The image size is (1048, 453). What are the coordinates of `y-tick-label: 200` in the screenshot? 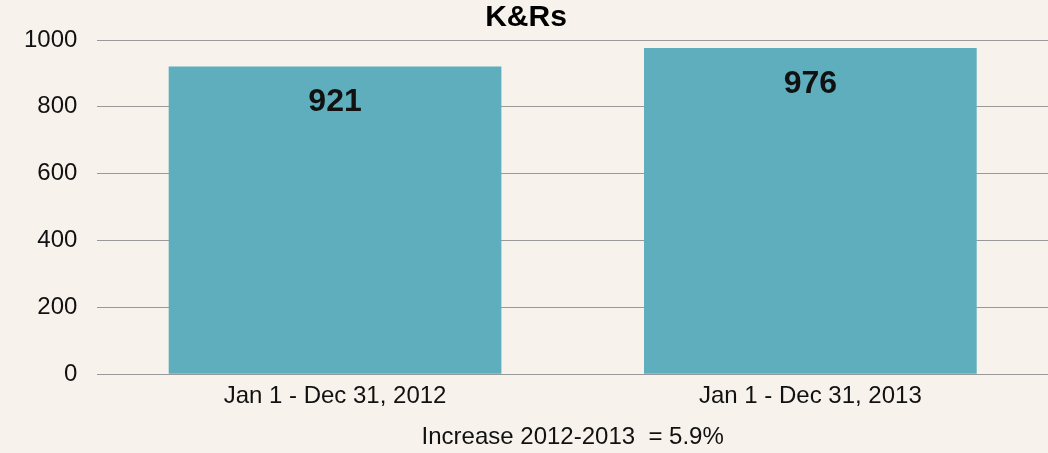 It's located at (57, 305).